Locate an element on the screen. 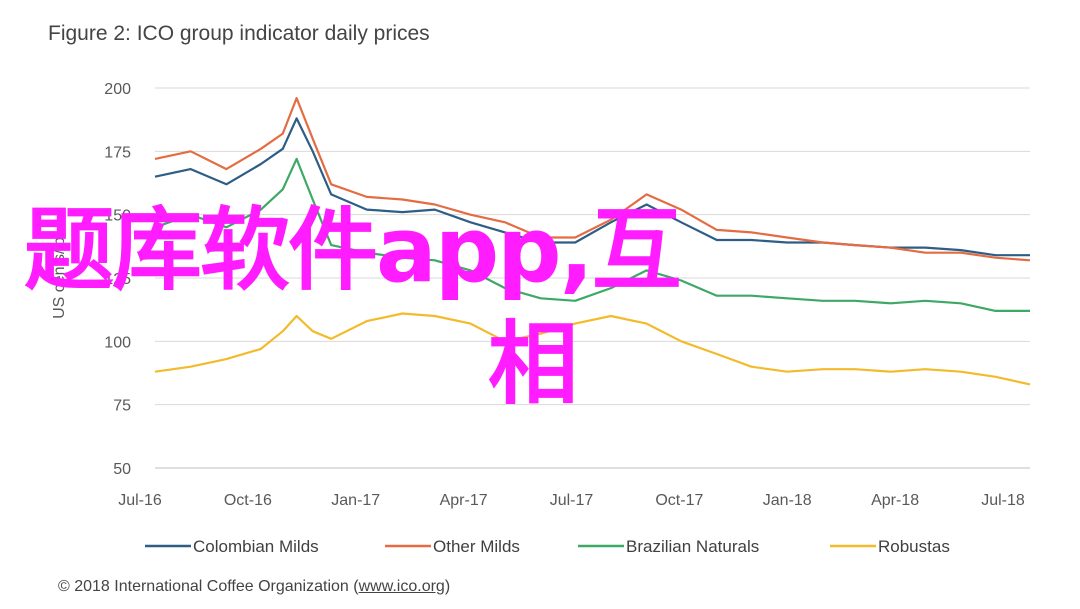 The width and height of the screenshot is (1080, 609). legend-label: Robustas is located at coordinates (914, 546).